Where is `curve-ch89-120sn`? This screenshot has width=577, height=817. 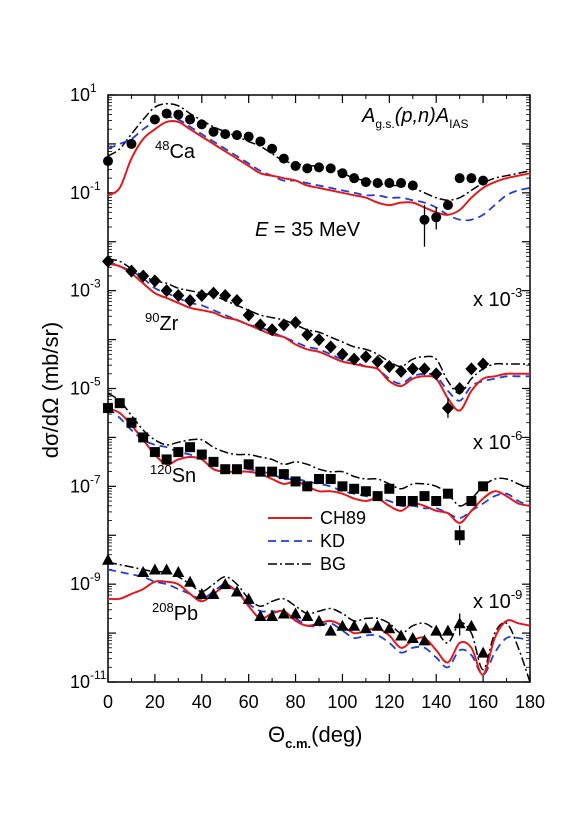 curve-ch89-120sn is located at coordinates (319, 465).